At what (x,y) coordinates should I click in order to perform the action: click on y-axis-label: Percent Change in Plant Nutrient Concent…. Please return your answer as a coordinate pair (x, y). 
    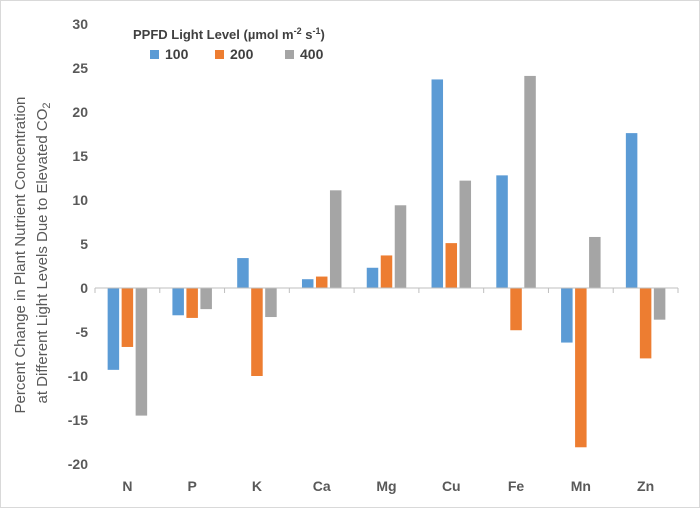
    Looking at the image, I should click on (32, 252).